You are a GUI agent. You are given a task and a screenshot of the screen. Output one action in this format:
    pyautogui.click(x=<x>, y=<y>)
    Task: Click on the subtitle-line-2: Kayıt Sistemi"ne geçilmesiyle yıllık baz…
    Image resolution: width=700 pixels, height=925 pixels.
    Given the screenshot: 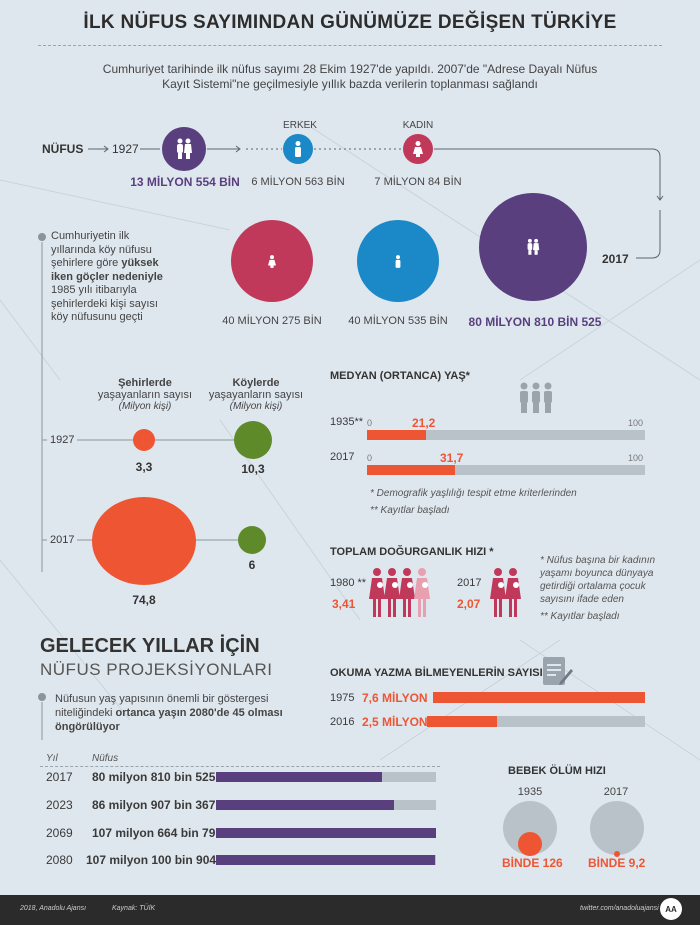 What is the action you would take?
    pyautogui.click(x=350, y=84)
    